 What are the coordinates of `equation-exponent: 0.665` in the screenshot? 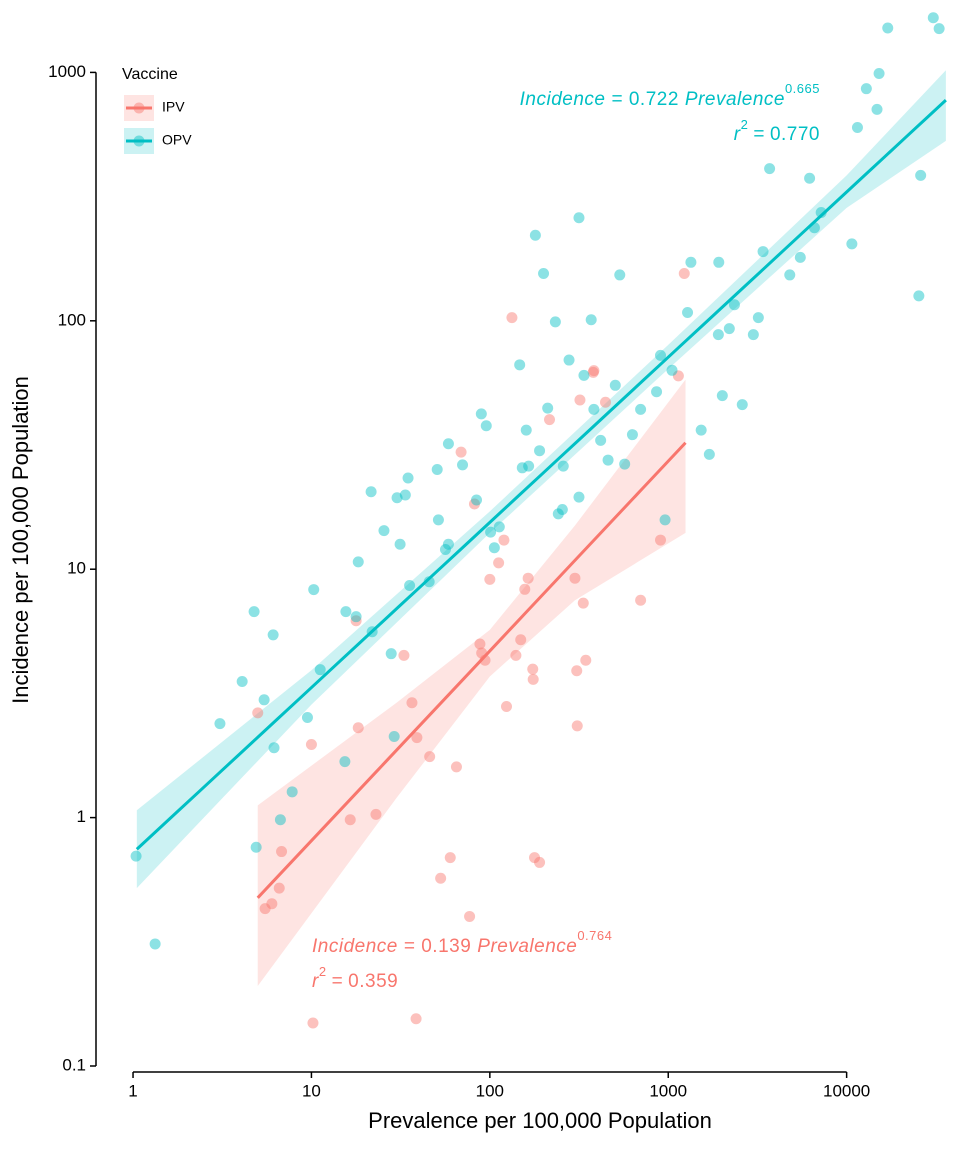 It's located at (802, 88).